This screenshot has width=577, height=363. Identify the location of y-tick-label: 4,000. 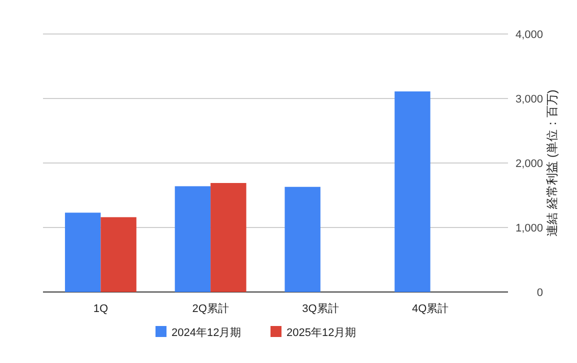
(529, 34).